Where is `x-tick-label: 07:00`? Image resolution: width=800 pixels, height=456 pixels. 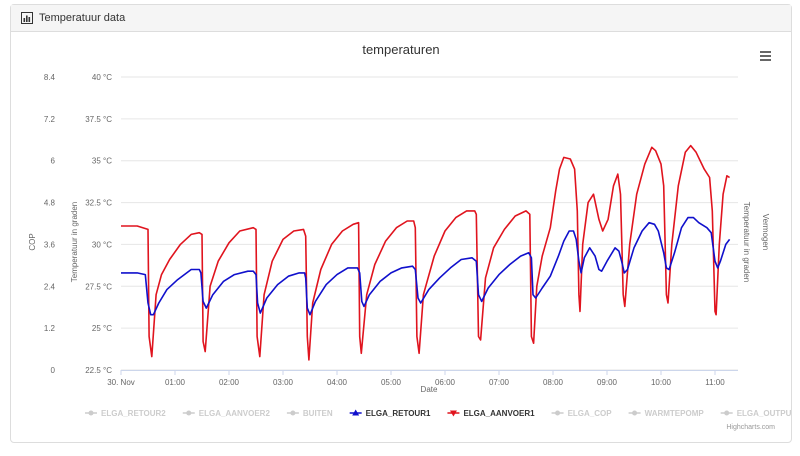
x-tick-label: 07:00 is located at coordinates (499, 382).